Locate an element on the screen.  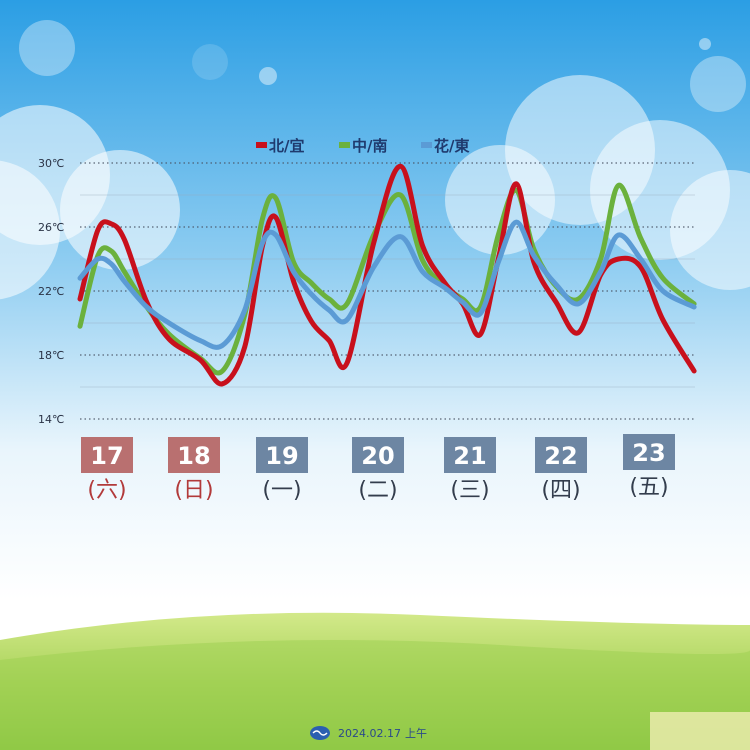
day-date: 22 is located at coordinates (560, 456).